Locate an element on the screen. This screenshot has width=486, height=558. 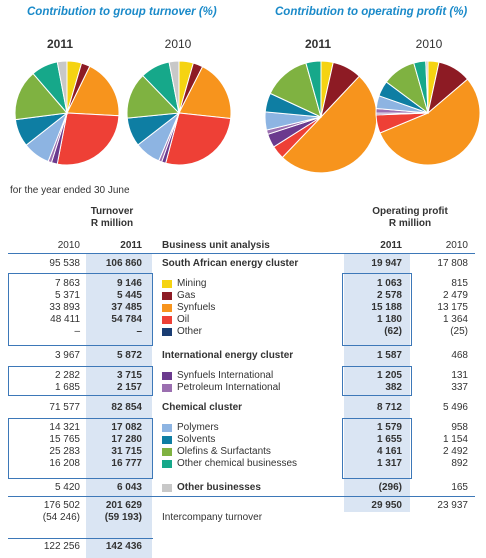
turnover-2011-cell: 54 784 is located at coordinates (126, 319).